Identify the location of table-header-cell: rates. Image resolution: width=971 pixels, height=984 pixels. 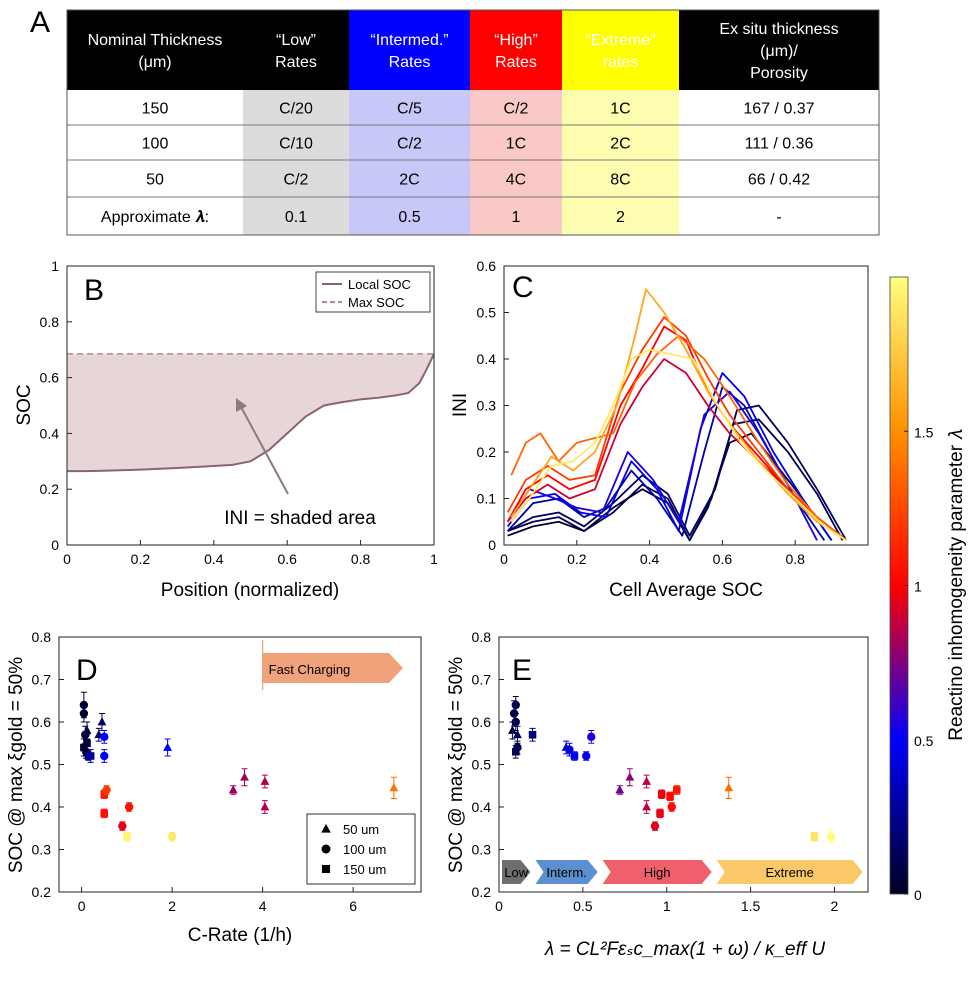
(621, 62).